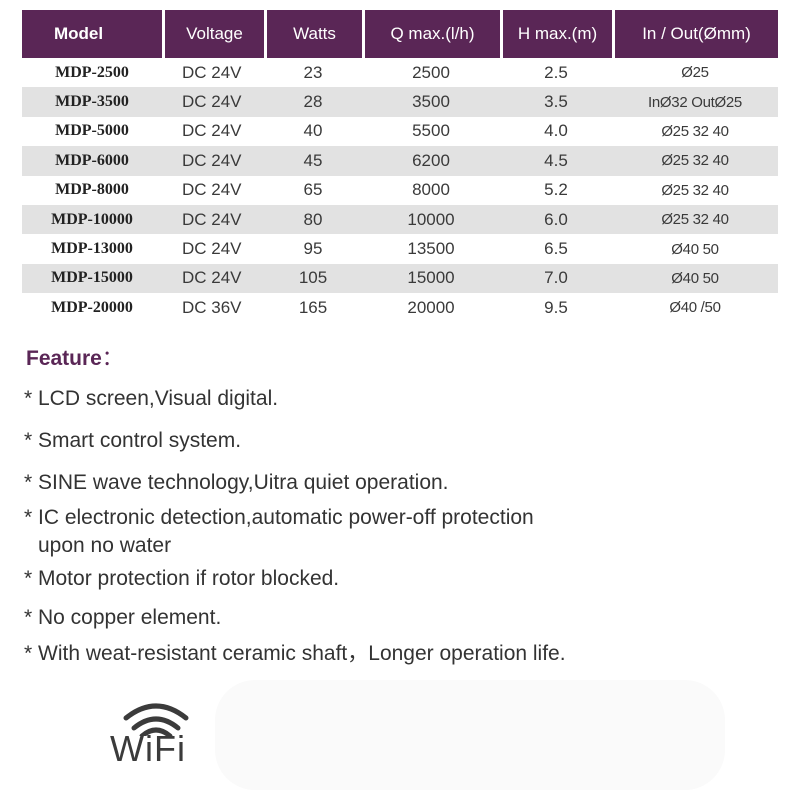 Image resolution: width=800 pixels, height=800 pixels. Describe the element at coordinates (431, 72) in the screenshot. I see `cell-q-max: 2500` at that location.